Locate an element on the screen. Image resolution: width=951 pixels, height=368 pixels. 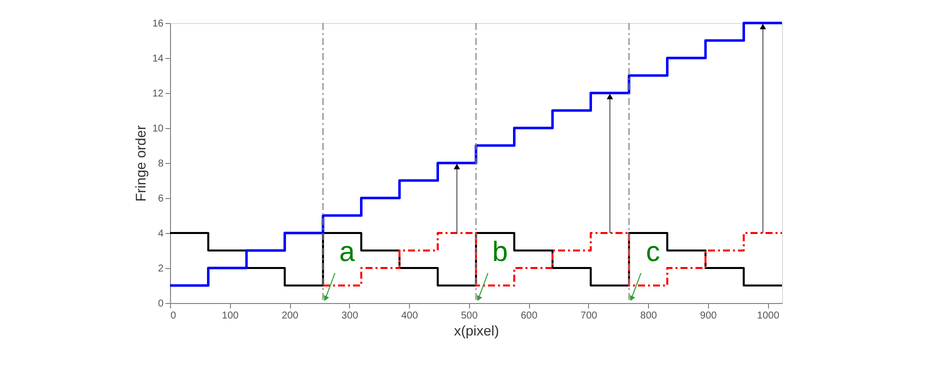
x-tick-label: 0 is located at coordinates (173, 316).